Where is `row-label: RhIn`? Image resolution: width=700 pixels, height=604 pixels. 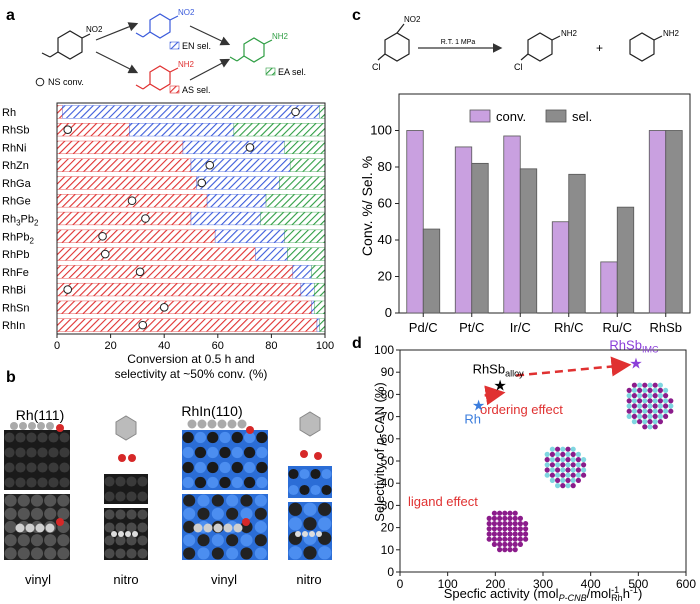 row-label: RhIn is located at coordinates (13, 326).